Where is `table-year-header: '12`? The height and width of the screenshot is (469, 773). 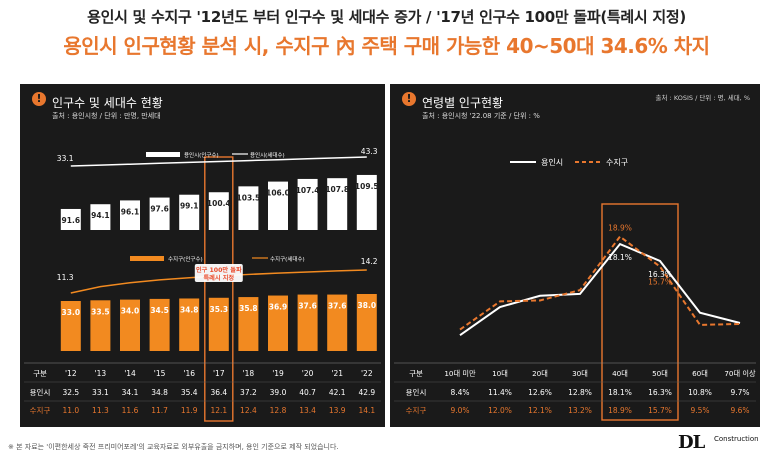
table-year-header: '12 is located at coordinates (71, 373).